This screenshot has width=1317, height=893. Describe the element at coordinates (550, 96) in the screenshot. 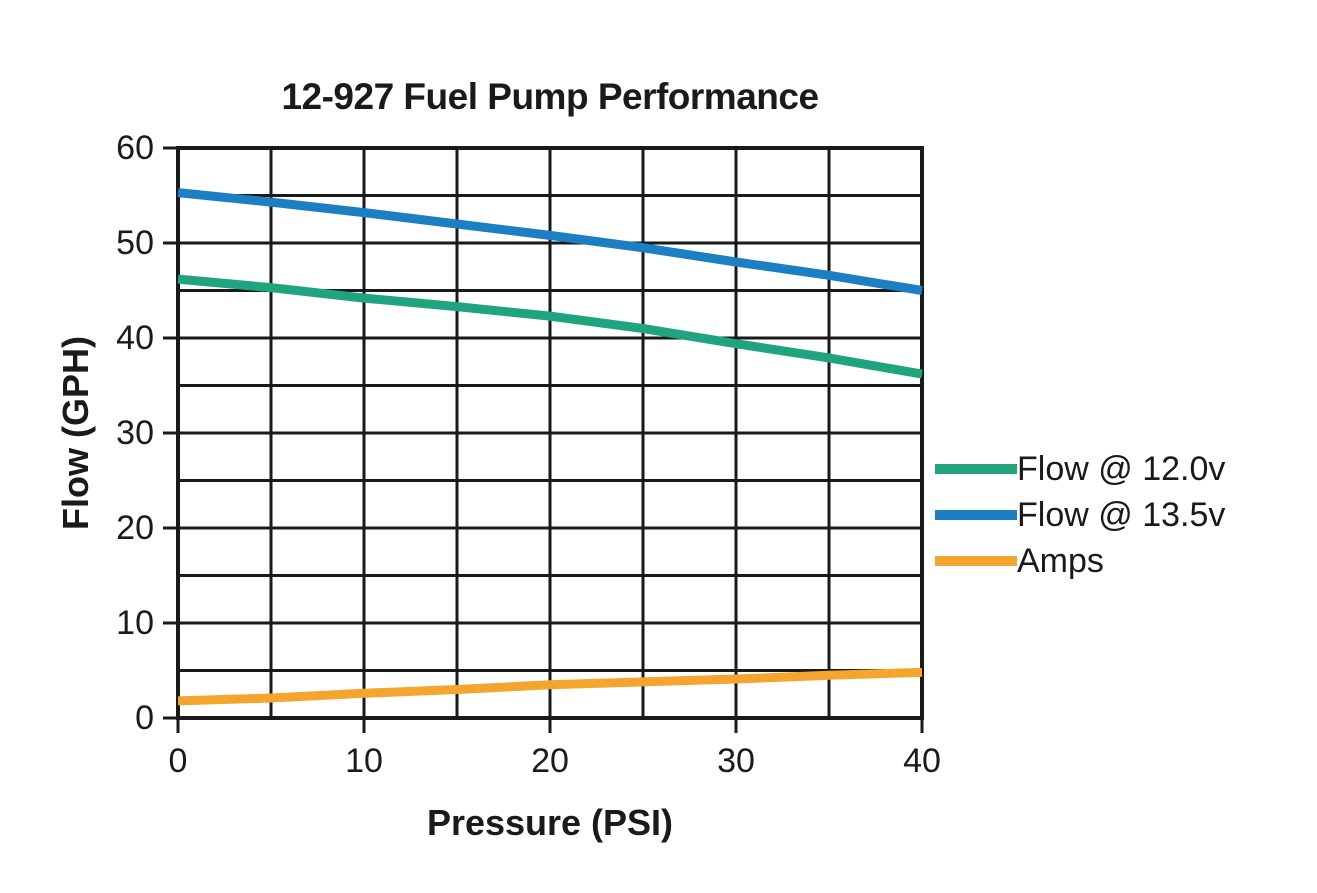

I see `chart-title: 12-927 Fuel Pump Performance` at that location.